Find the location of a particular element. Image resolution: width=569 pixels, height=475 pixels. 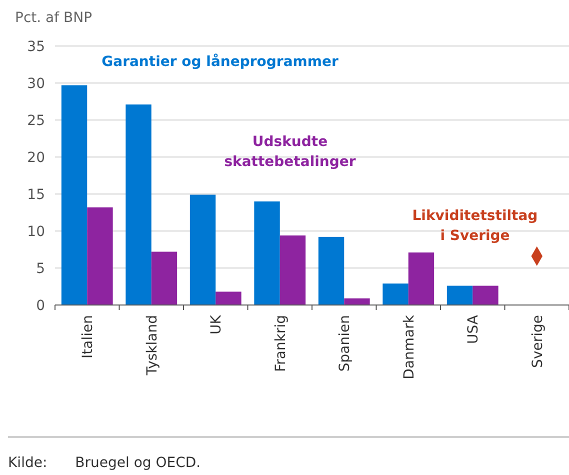

series-label: Likviditetstiltag i Sverige is located at coordinates (475, 226).